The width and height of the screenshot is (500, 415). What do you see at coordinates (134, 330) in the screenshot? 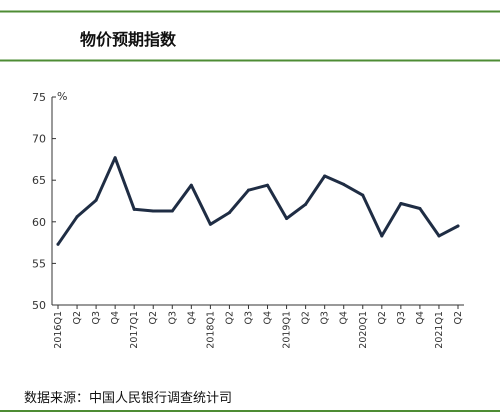
I see `x-tick-label: 2017Q1` at bounding box center [134, 330].